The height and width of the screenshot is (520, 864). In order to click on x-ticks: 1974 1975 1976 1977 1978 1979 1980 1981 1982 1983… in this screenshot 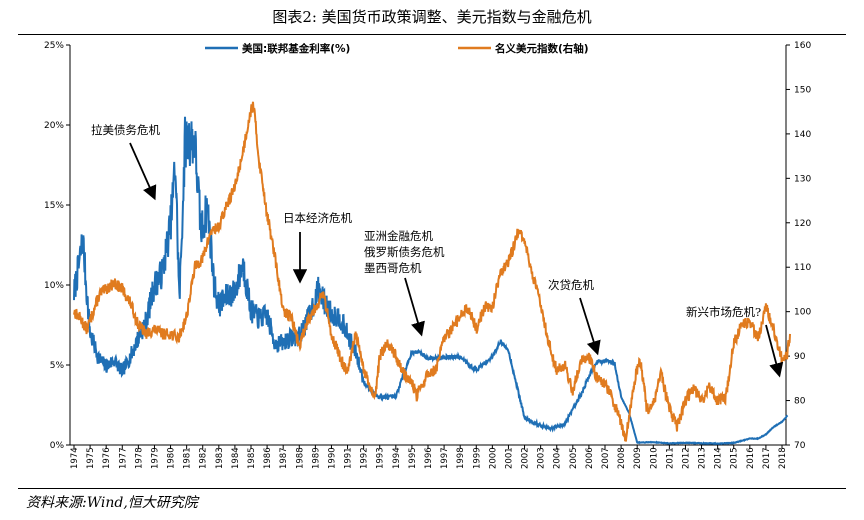, I will do `click(429, 457)`.